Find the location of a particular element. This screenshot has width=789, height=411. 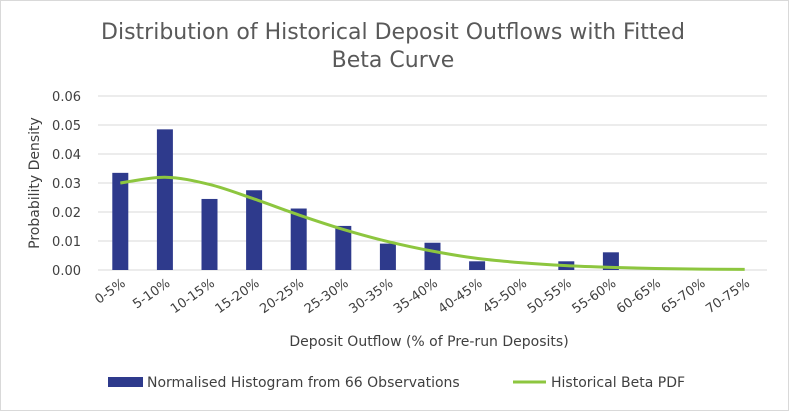

x-tick-label: 40-45% is located at coordinates (461, 296).